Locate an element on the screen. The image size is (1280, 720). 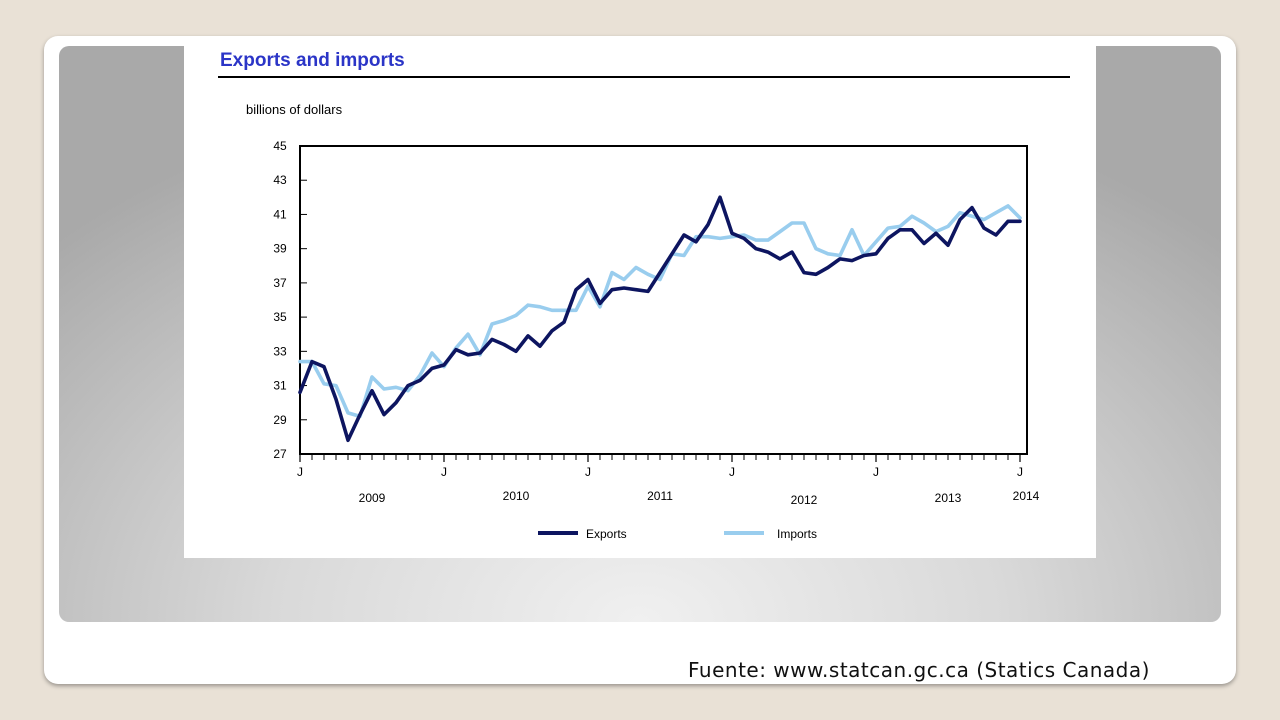
y-tick-label: 31 is located at coordinates (280, 386).